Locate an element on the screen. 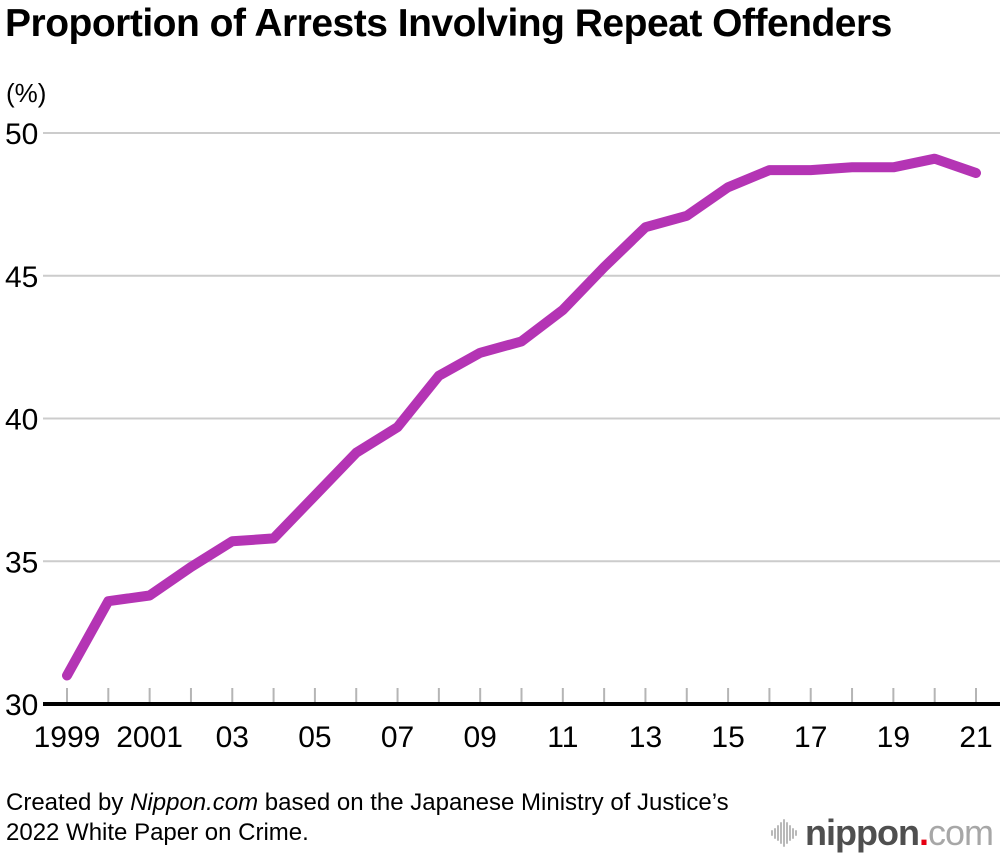  y-tick-label: 35 is located at coordinates (21, 562).